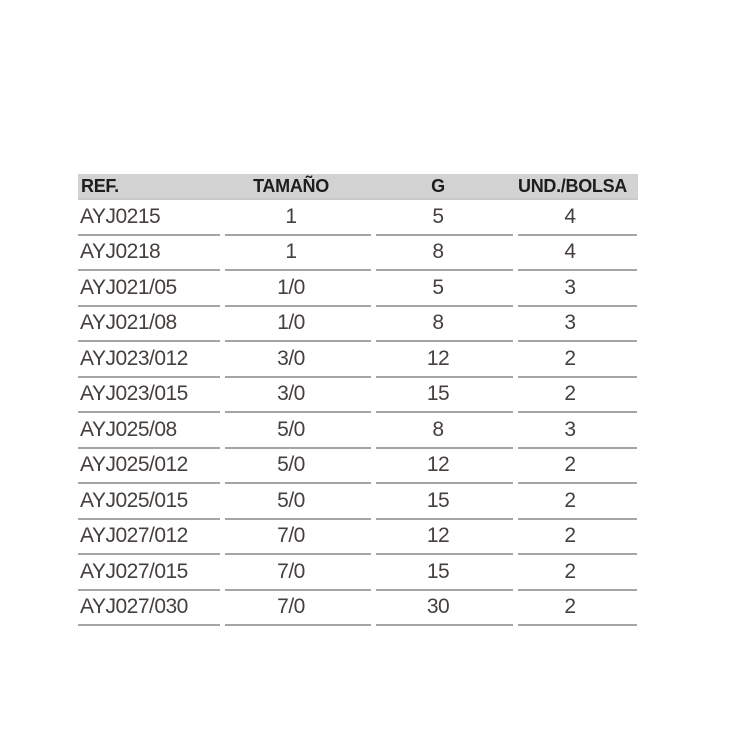 This screenshot has width=741, height=747. What do you see at coordinates (149, 537) in the screenshot?
I see `table-cell: AYJ027/012` at bounding box center [149, 537].